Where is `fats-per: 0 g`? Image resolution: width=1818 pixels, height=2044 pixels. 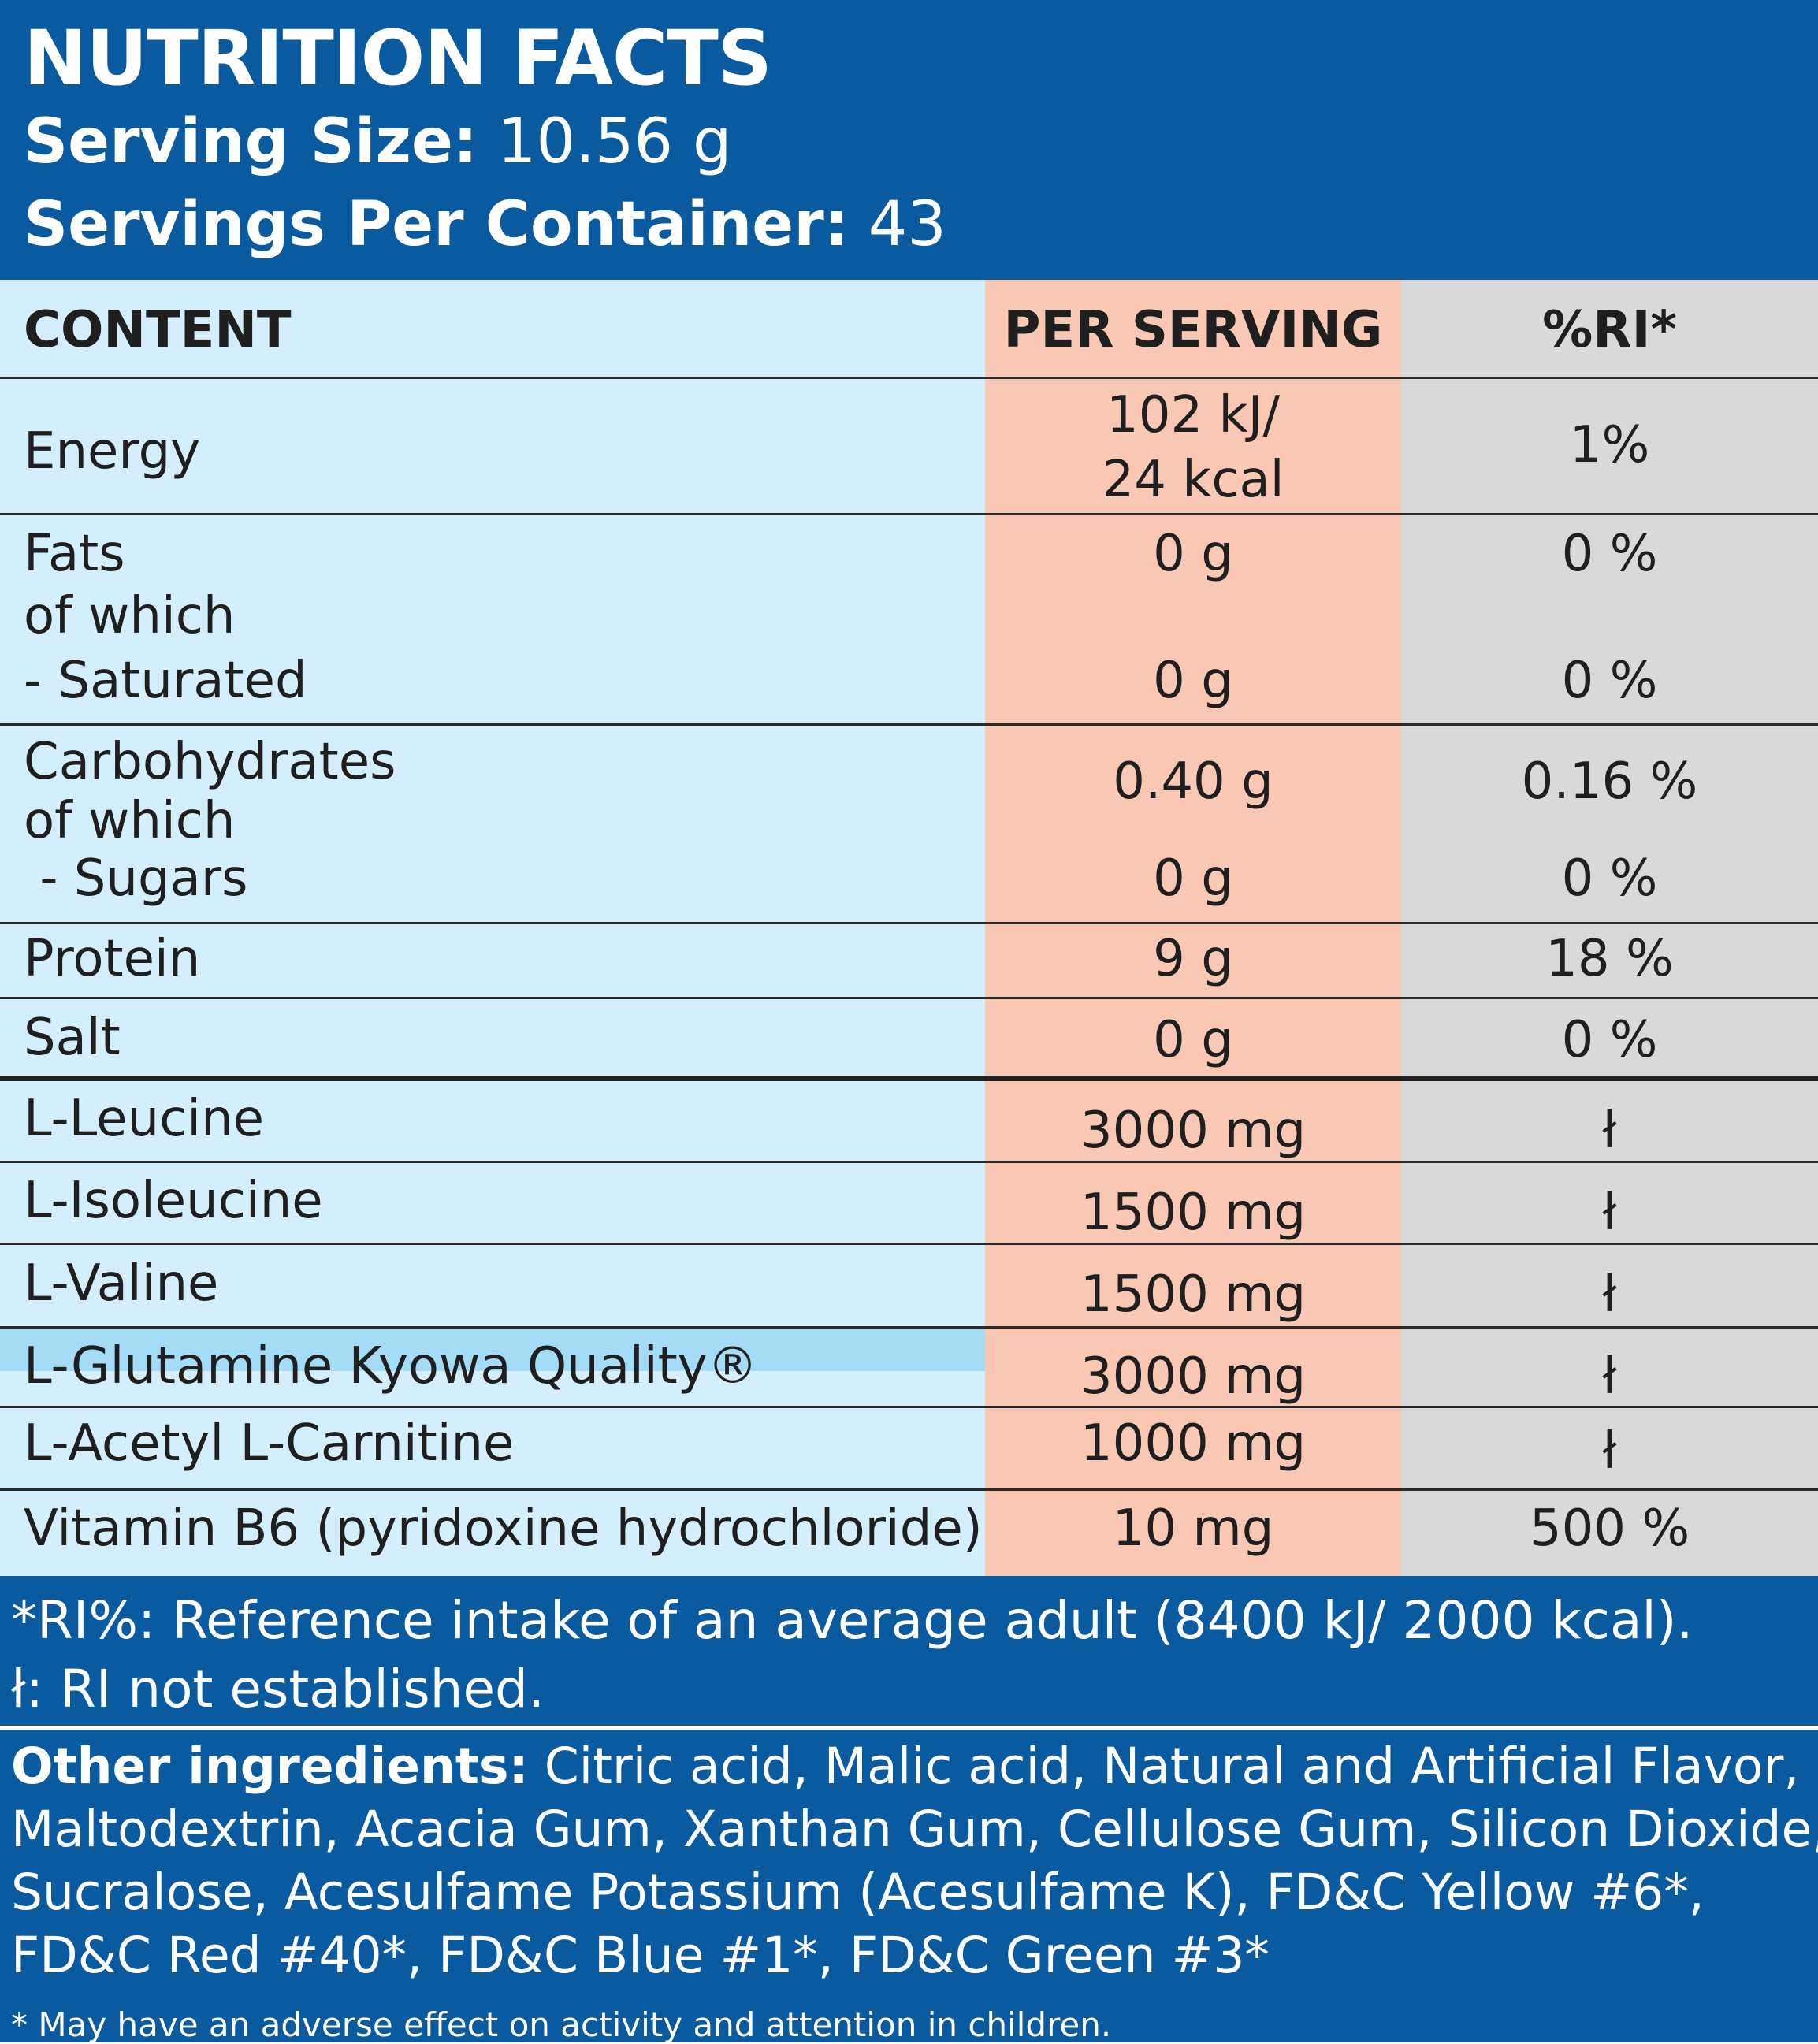
fats-per: 0 g is located at coordinates (1193, 554).